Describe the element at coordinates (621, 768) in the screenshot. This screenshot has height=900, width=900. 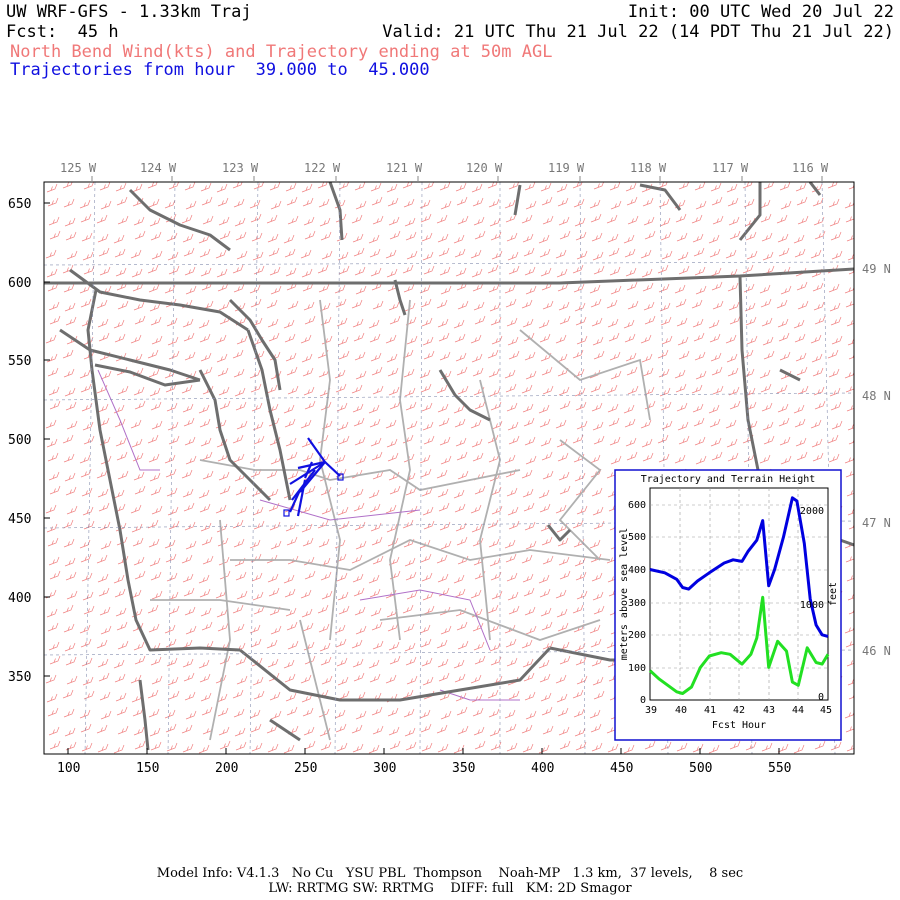
I see `x-tick-450: 450` at that location.